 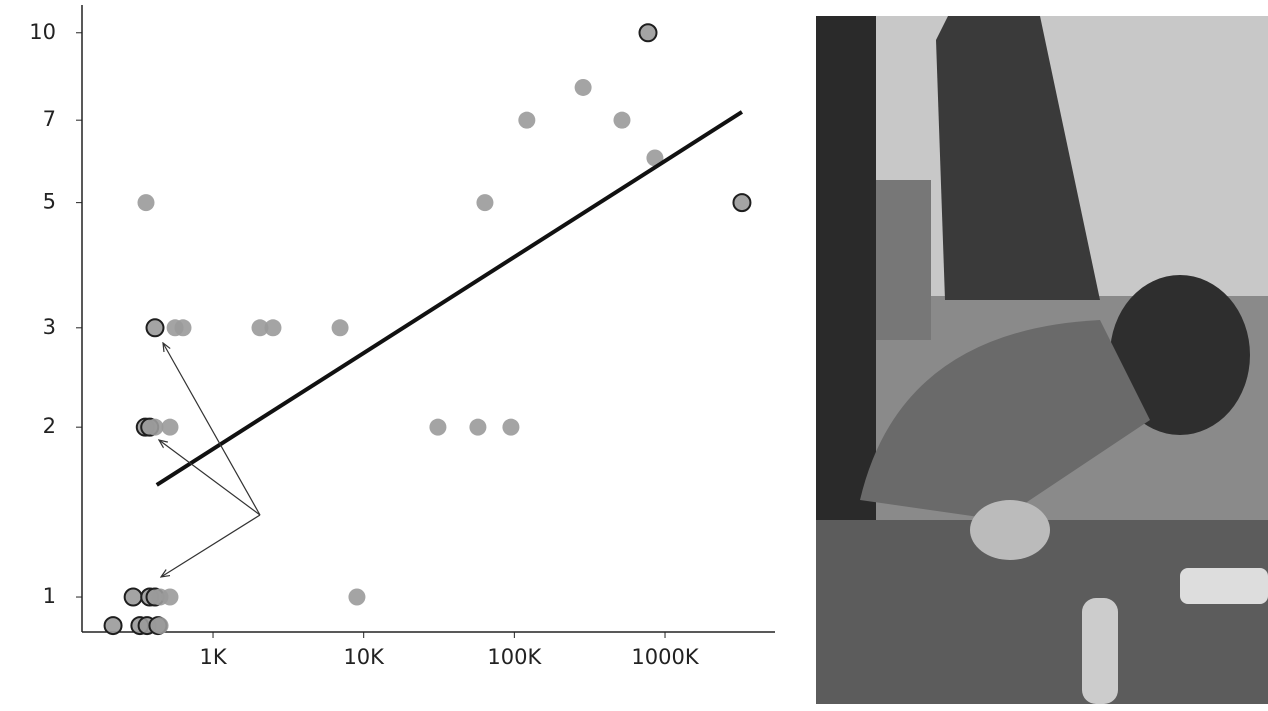 I want to click on y-tick-label: 5, so click(x=49, y=202).